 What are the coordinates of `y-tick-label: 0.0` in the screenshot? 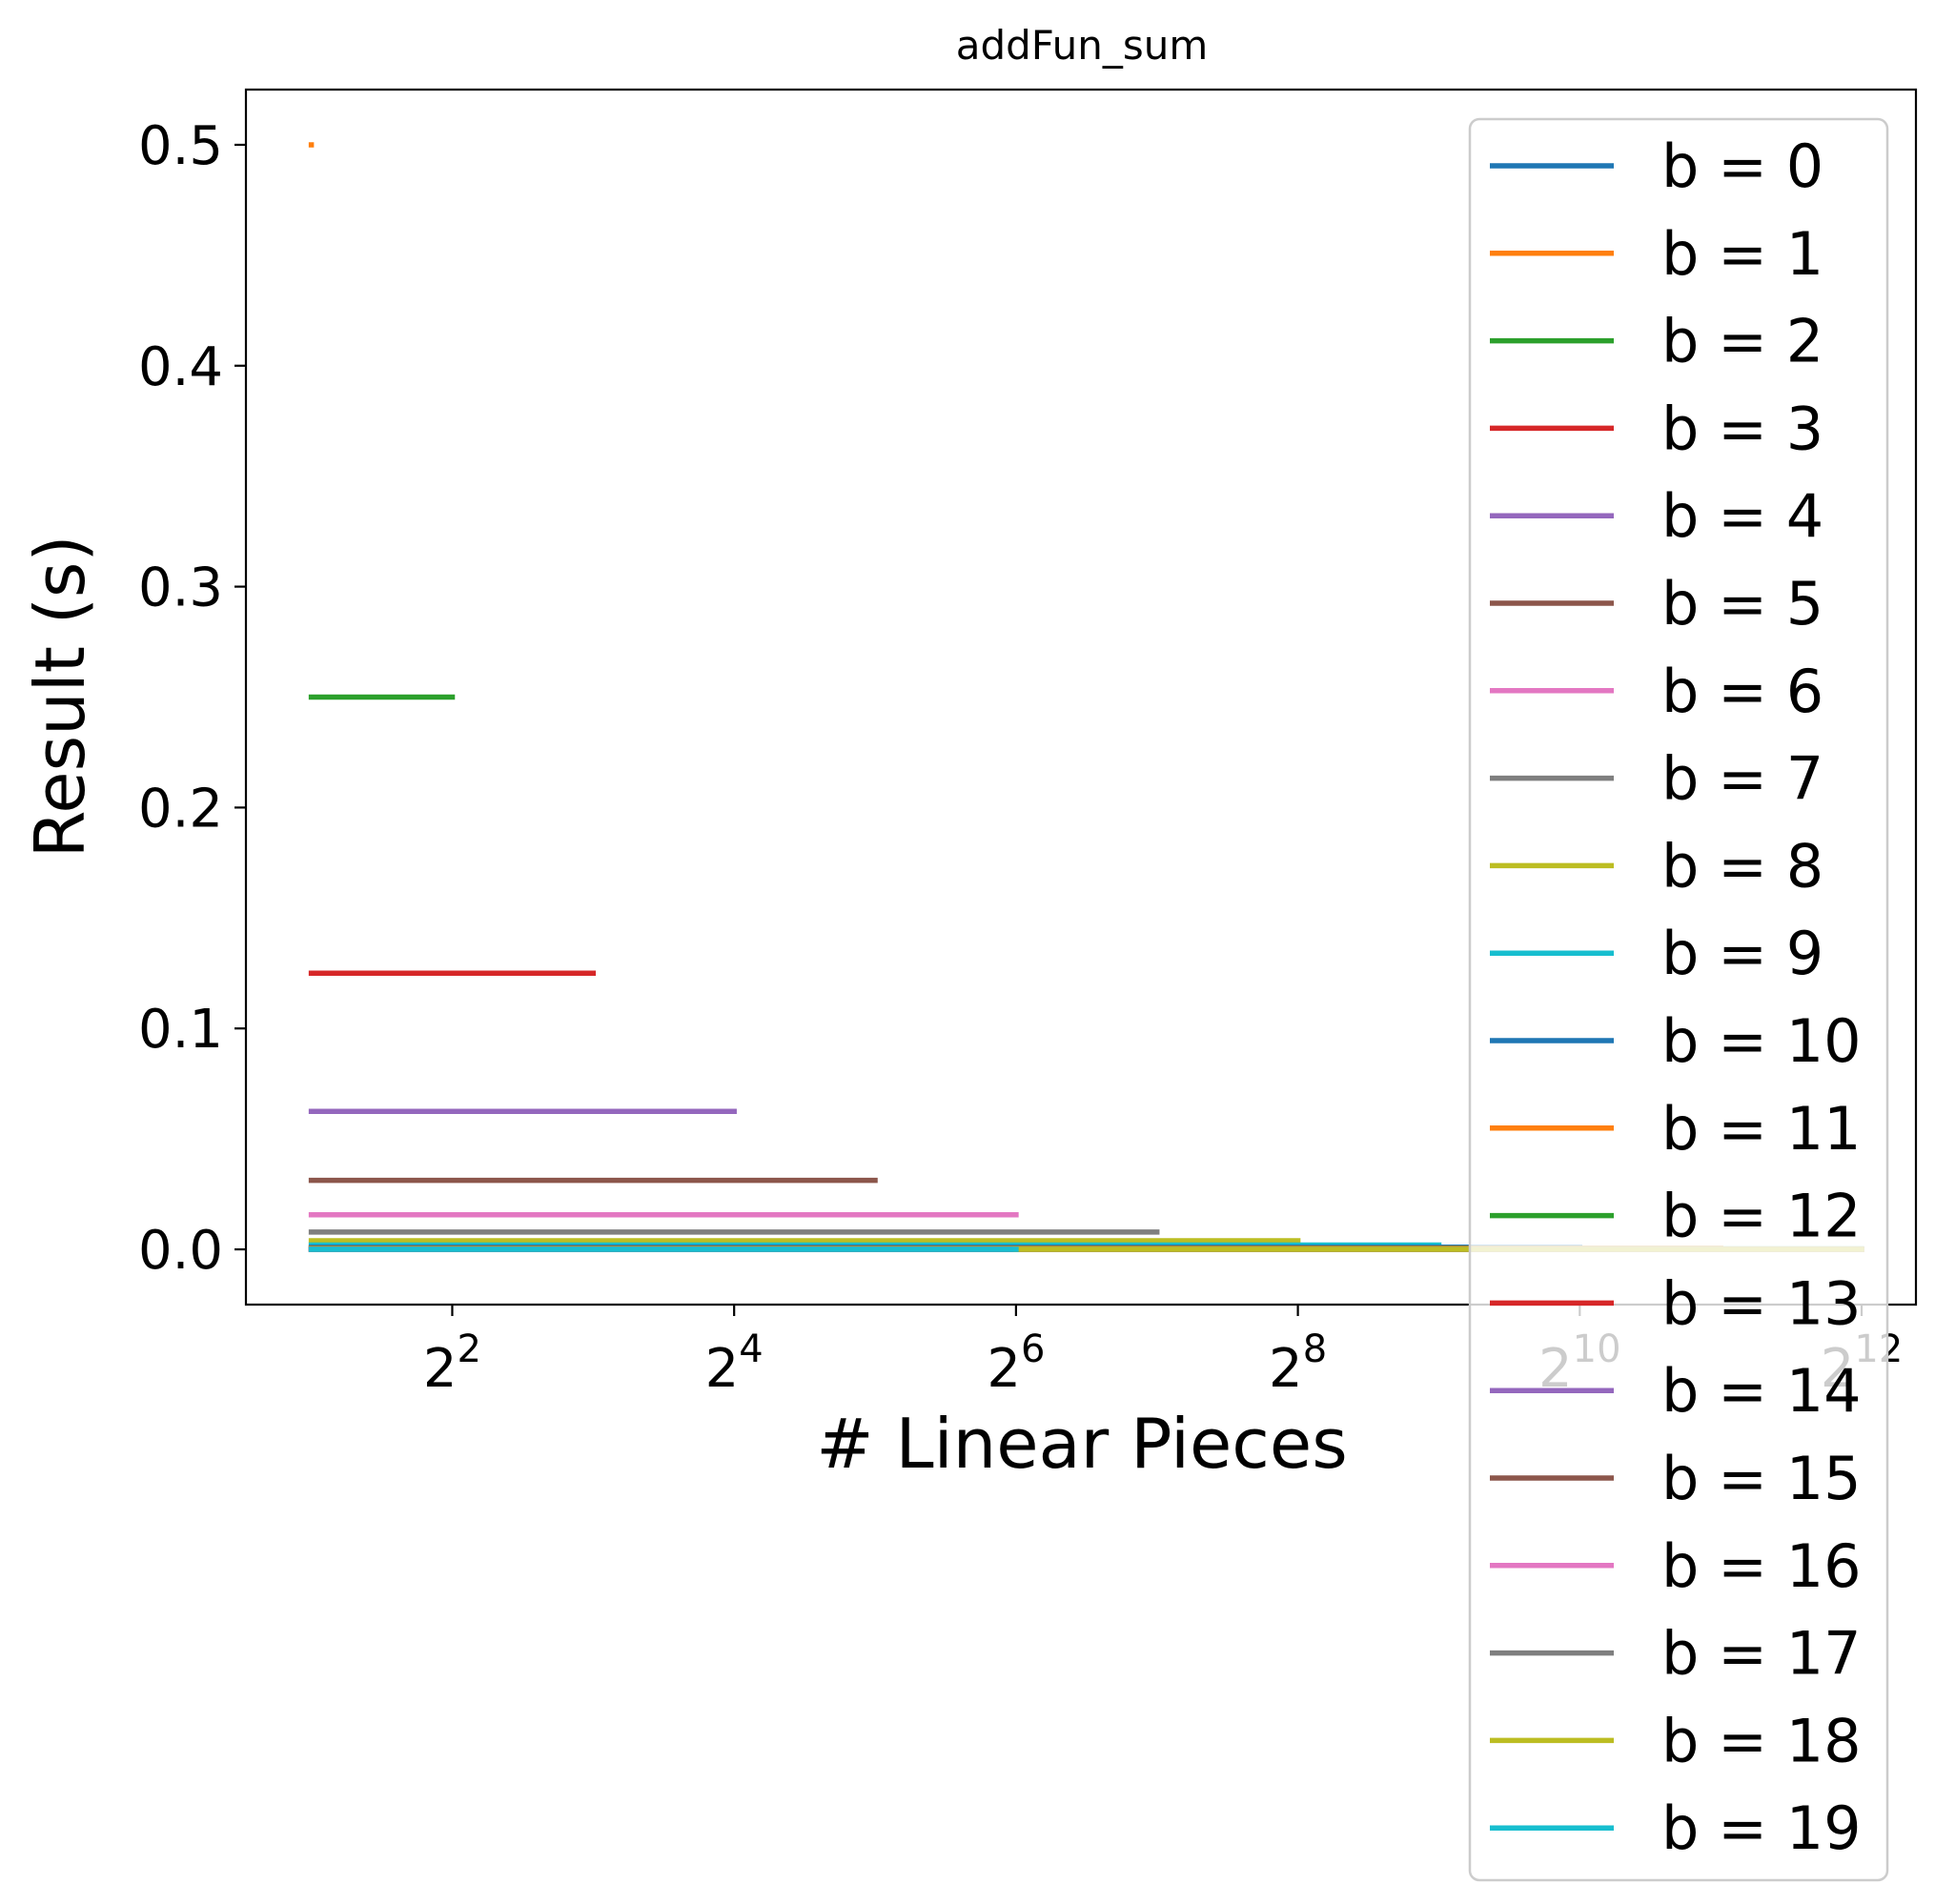 It's located at (180, 1251).